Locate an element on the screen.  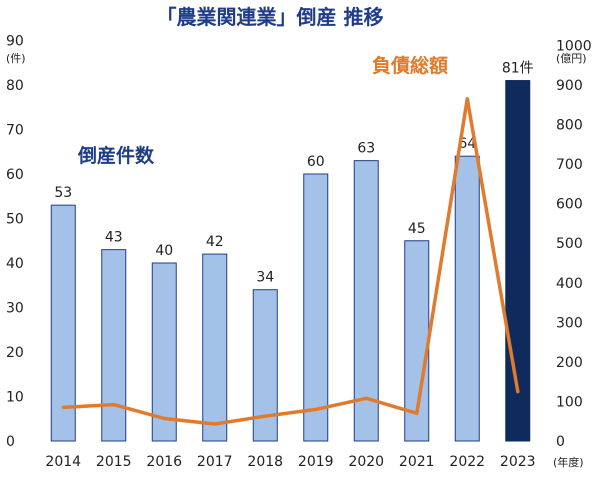
right-tick-label: 400 is located at coordinates (569, 284).